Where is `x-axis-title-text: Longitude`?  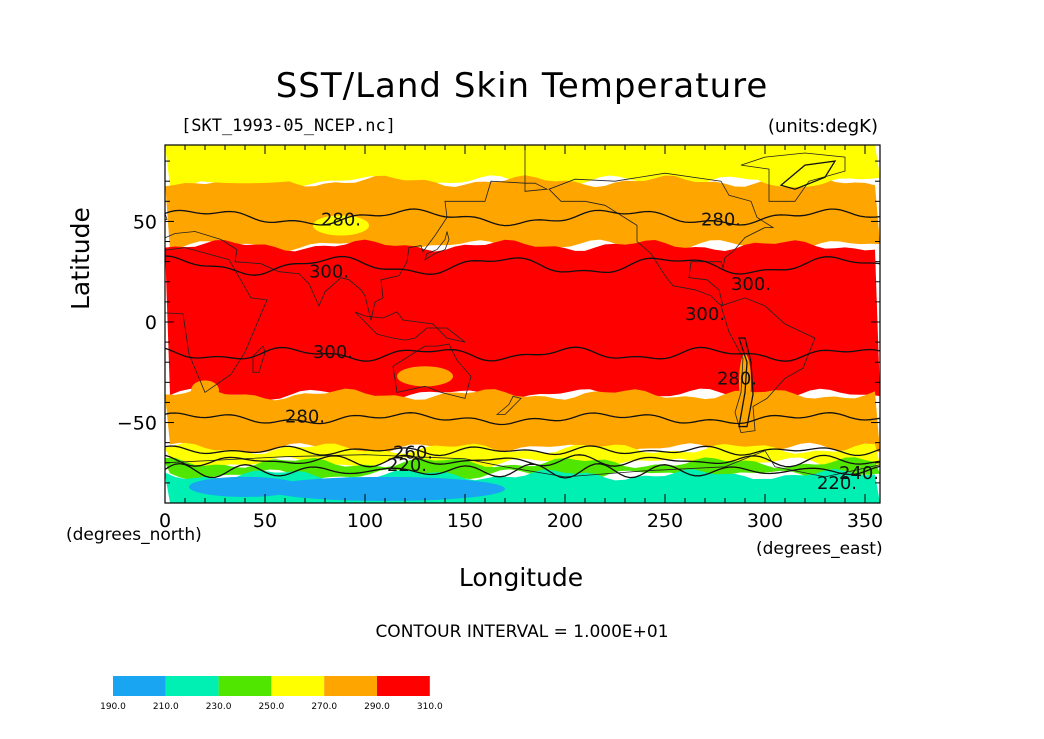 x-axis-title-text: Longitude is located at coordinates (521, 577).